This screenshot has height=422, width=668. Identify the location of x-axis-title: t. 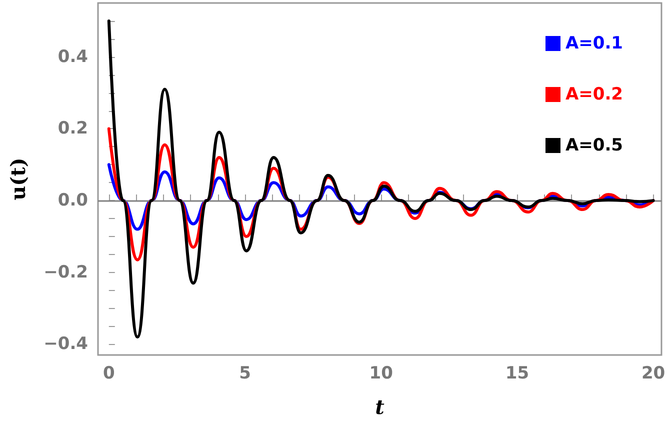
(380, 407).